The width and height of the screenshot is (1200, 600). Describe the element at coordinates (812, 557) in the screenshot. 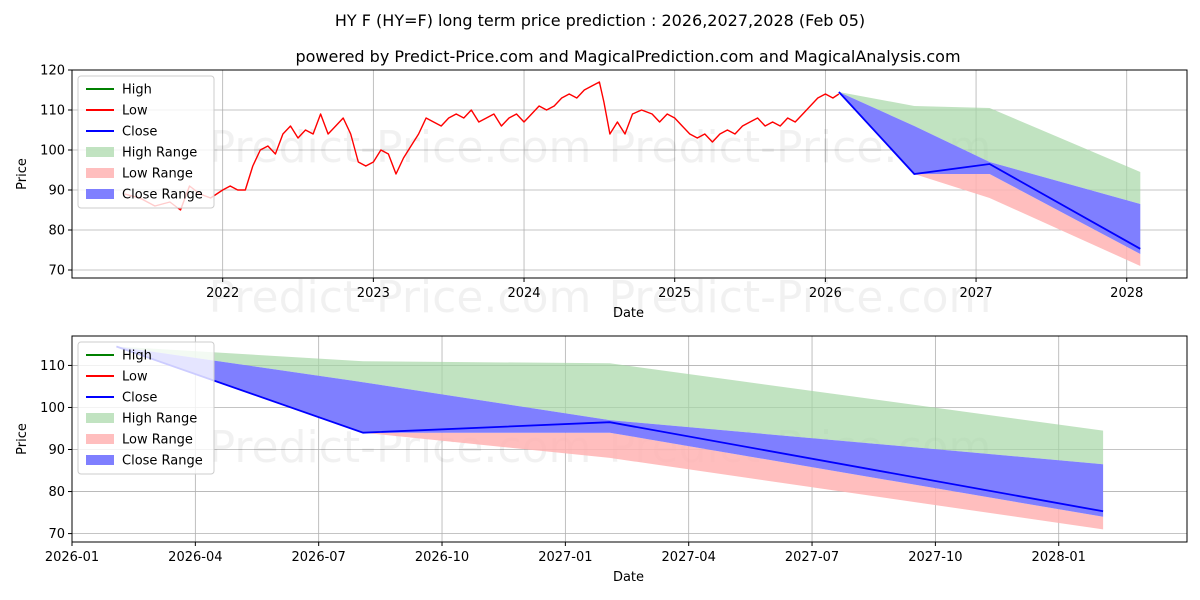

I see `x-tick-label: 2027-07` at that location.